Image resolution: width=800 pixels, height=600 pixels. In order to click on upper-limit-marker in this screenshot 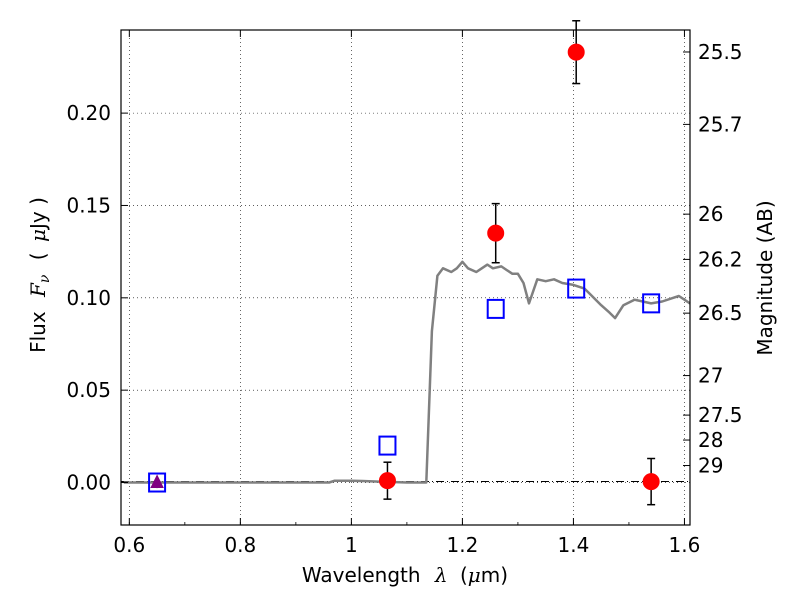, I will do `click(157, 481)`.